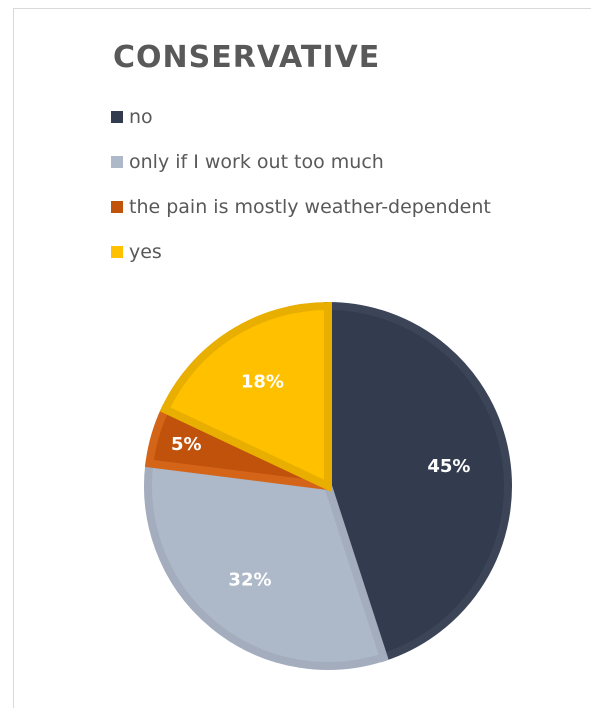 This screenshot has height=708, width=591. What do you see at coordinates (245, 397) in the screenshot?
I see `pie-slice-yes` at bounding box center [245, 397].